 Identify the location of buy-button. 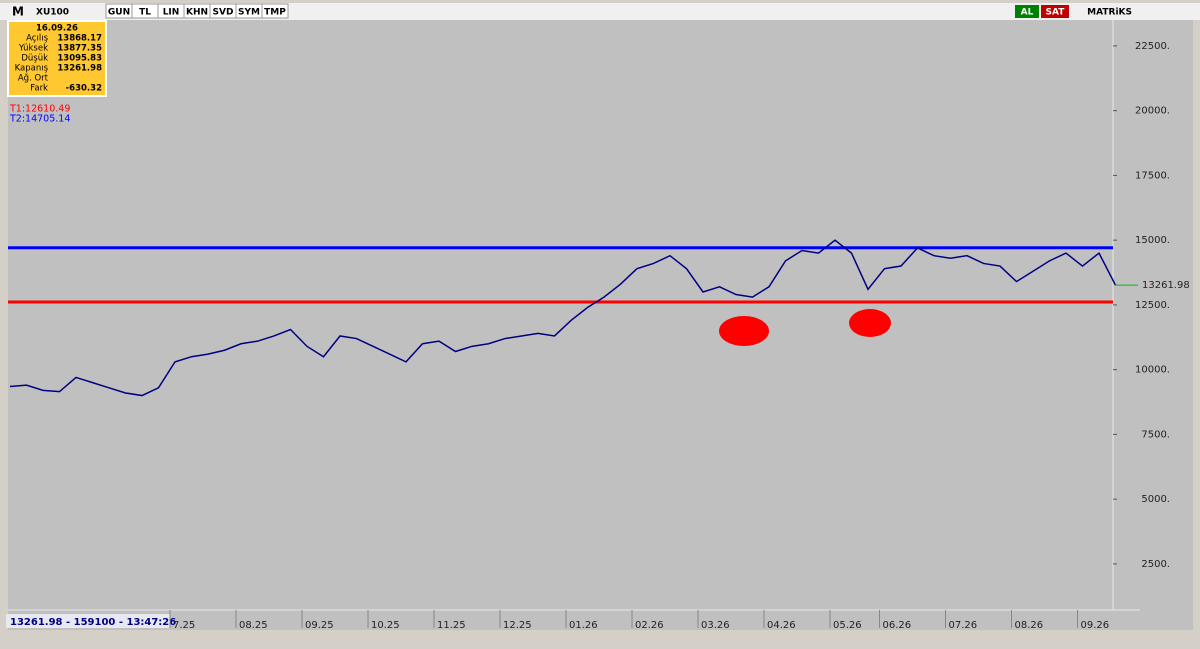
(1027, 11).